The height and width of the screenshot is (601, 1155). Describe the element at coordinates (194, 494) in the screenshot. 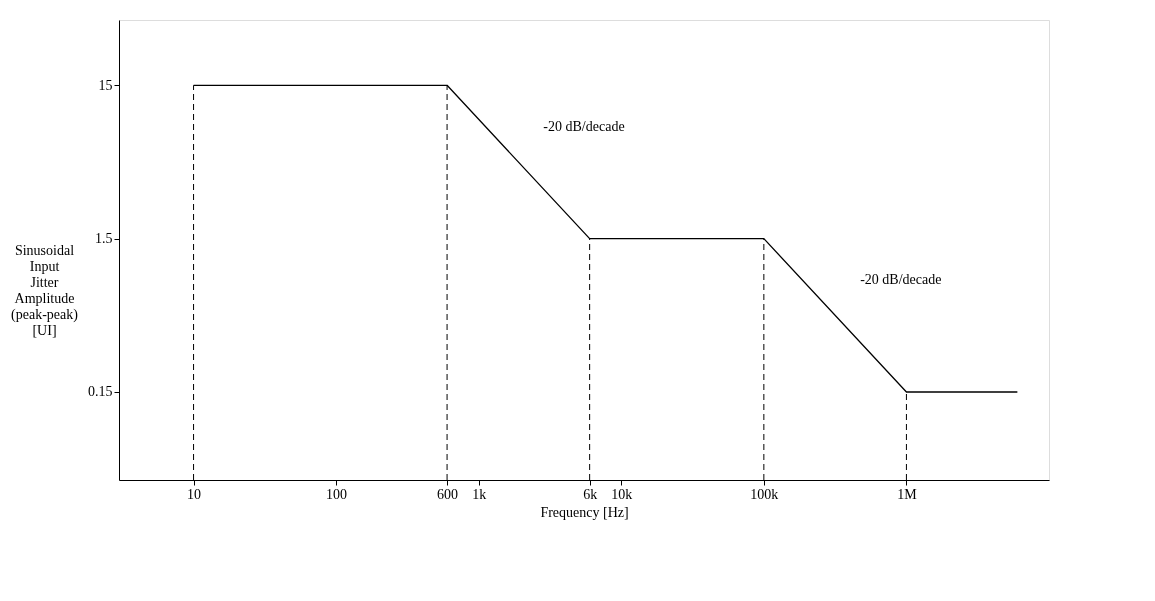

I see `x-tick-label: 10` at that location.